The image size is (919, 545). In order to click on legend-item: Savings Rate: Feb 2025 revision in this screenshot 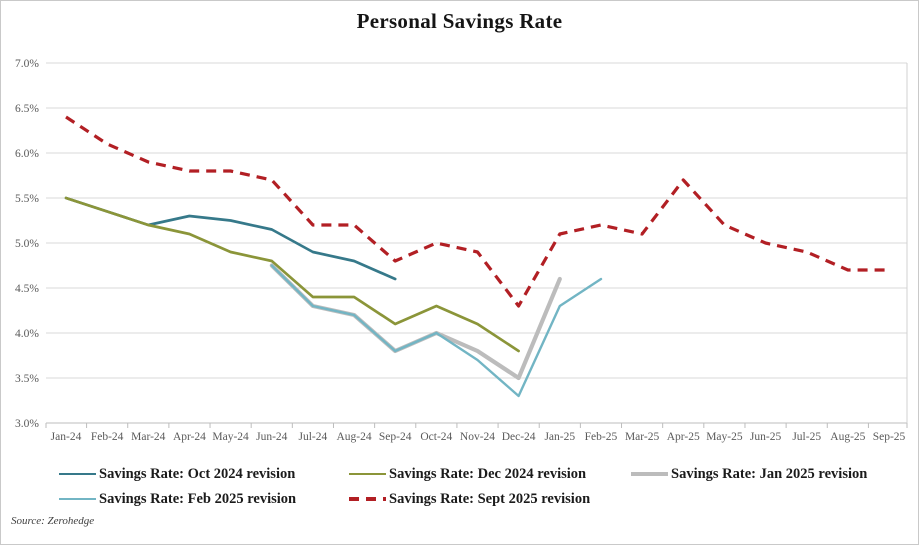, I will do `click(204, 499)`.